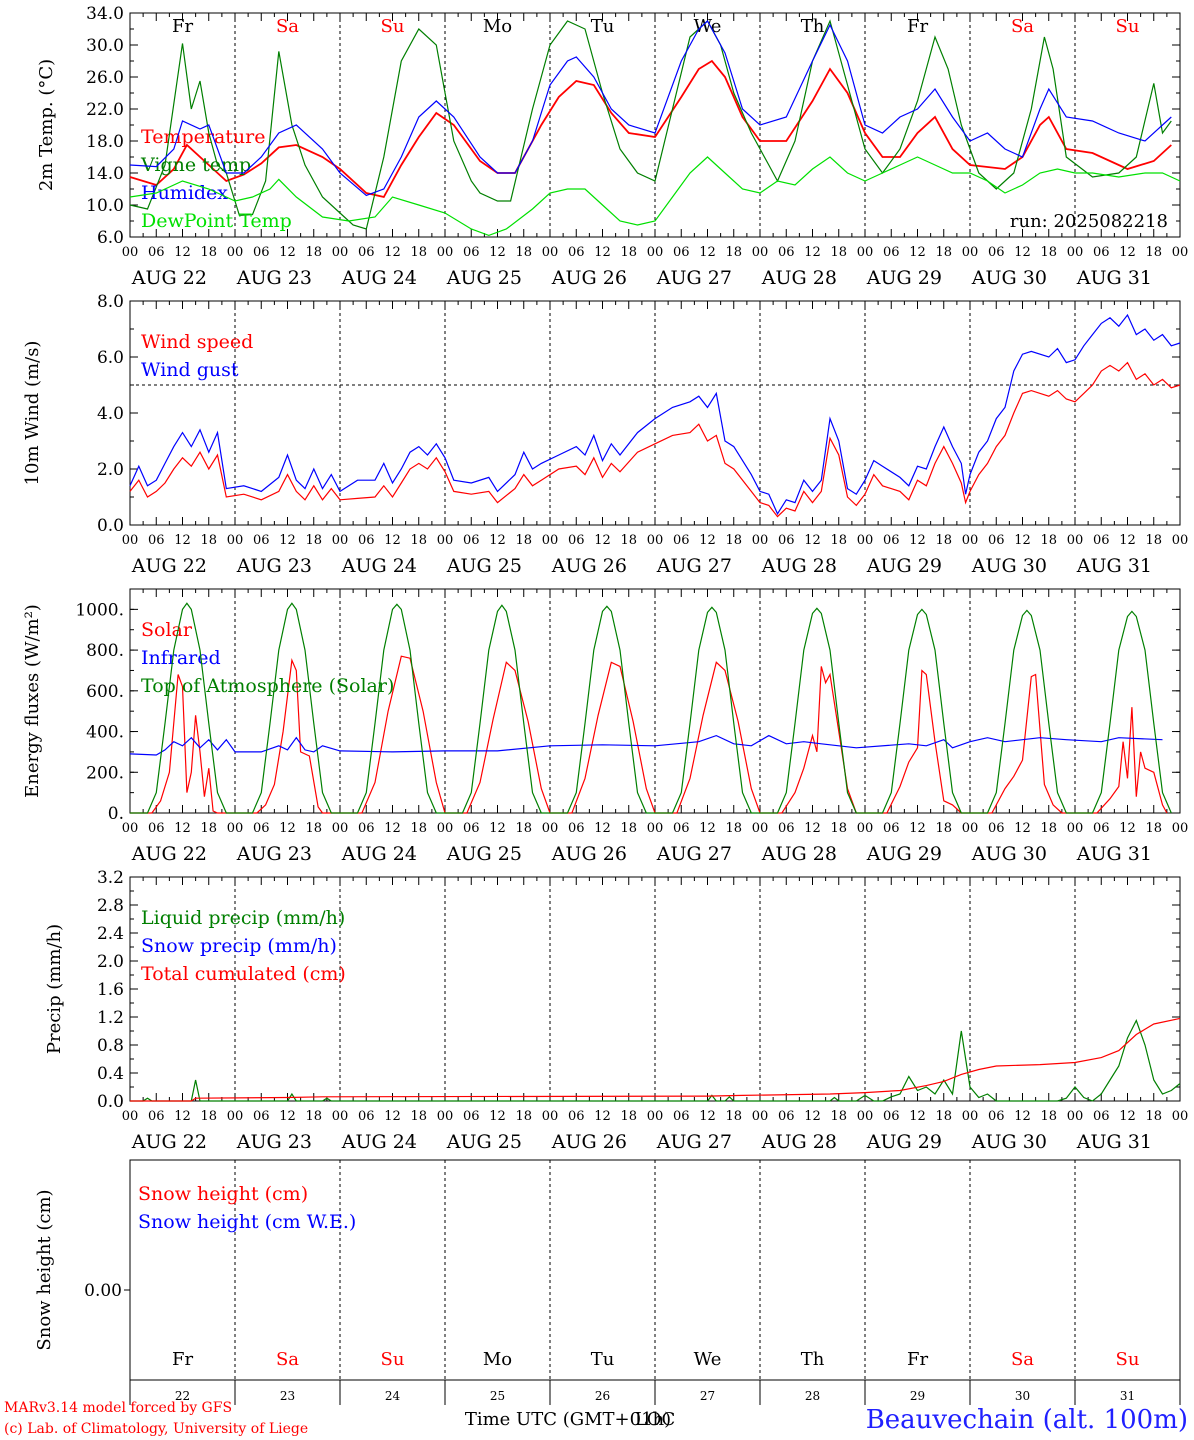 Image resolution: width=1194 pixels, height=1440 pixels. I want to click on wind-ytick-label: 0.0, so click(110, 526).